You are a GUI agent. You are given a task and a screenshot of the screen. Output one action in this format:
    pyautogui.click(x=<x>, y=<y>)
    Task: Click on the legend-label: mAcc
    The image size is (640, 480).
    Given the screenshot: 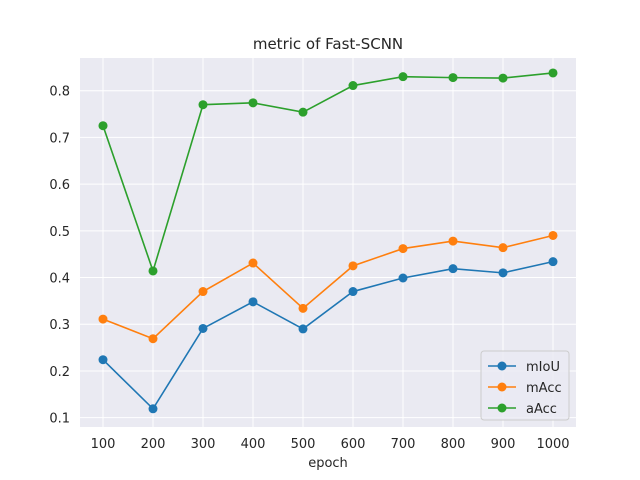 What is the action you would take?
    pyautogui.click(x=544, y=388)
    